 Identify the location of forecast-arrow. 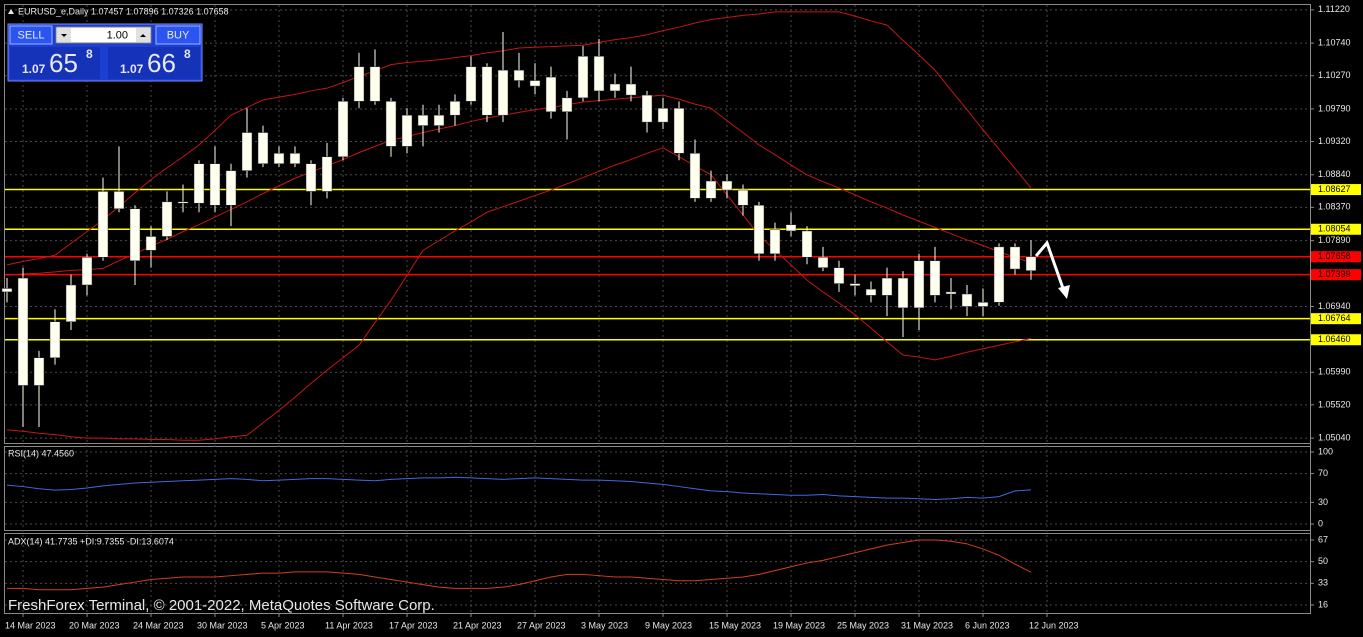
(1050, 267).